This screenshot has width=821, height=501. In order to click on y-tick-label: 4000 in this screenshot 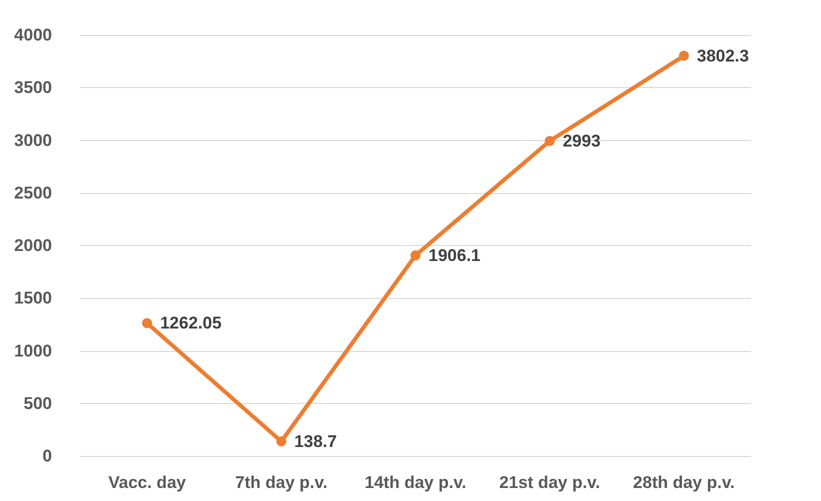, I will do `click(33, 35)`.